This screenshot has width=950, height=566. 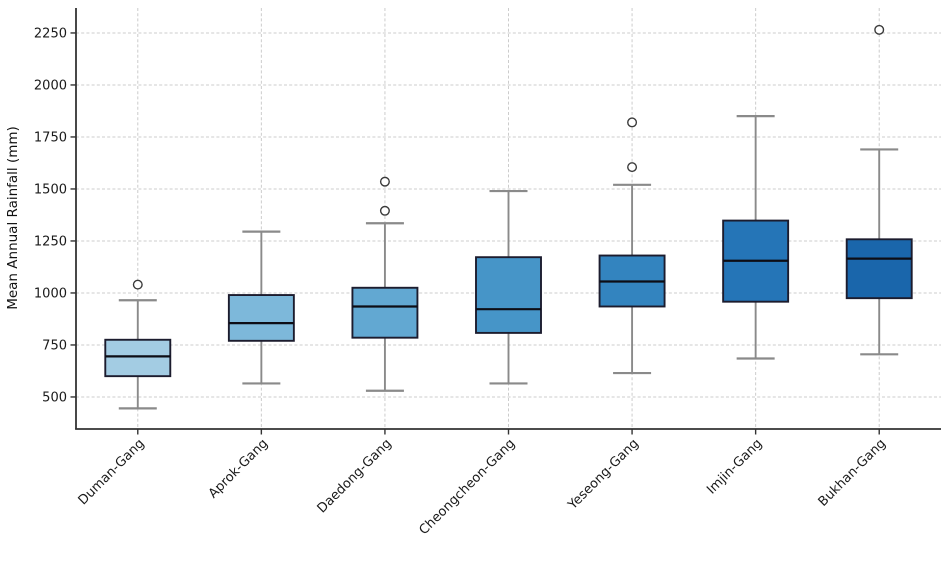 I want to click on boxplot-daedong-gang, so click(x=385, y=284).